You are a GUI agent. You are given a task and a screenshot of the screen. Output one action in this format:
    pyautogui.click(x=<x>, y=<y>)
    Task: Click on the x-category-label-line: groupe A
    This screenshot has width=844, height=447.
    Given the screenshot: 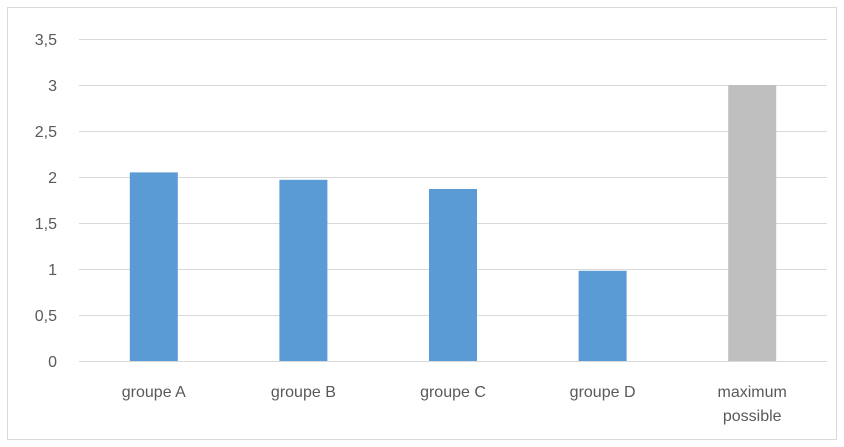 What is the action you would take?
    pyautogui.click(x=154, y=392)
    